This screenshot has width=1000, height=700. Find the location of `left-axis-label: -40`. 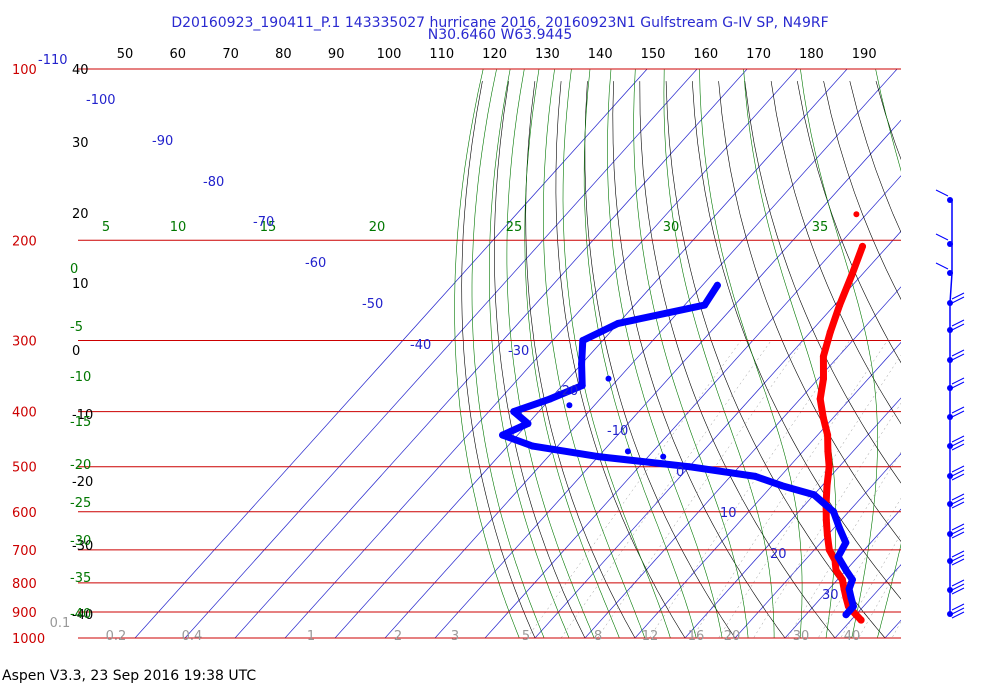

left-axis-label: -40 is located at coordinates (82, 615).